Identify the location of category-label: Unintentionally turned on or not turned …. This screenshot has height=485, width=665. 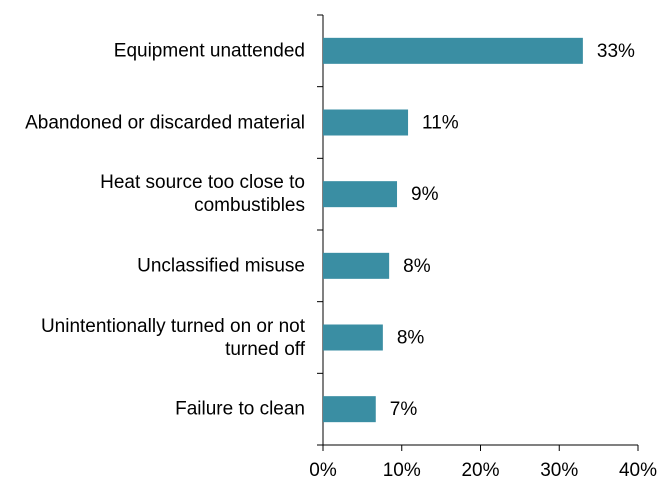
(172, 337).